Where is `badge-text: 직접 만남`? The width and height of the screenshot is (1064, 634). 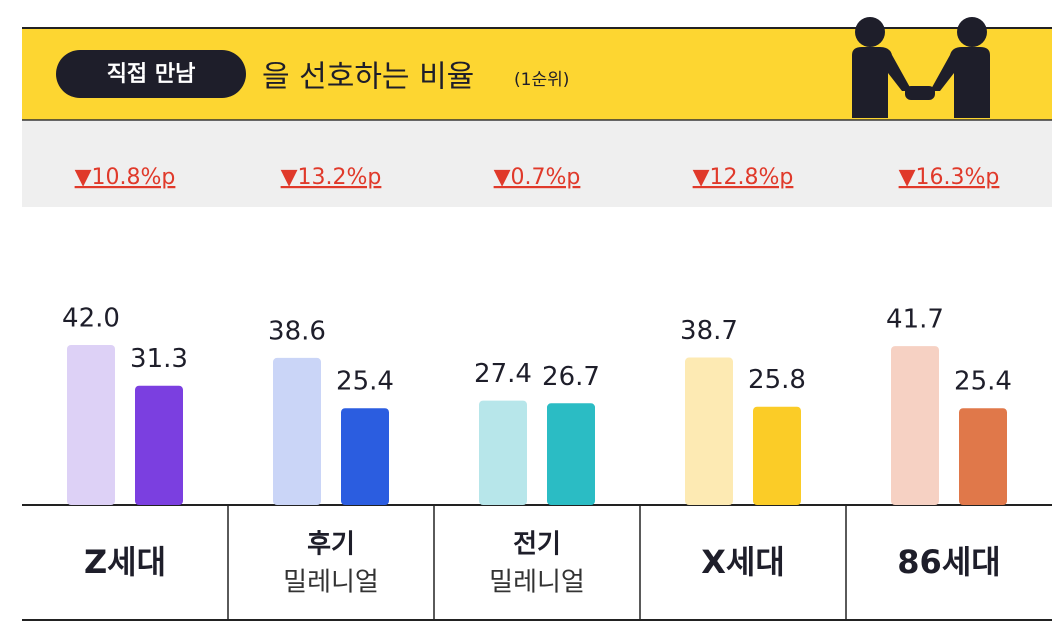 badge-text: 직접 만남 is located at coordinates (151, 74).